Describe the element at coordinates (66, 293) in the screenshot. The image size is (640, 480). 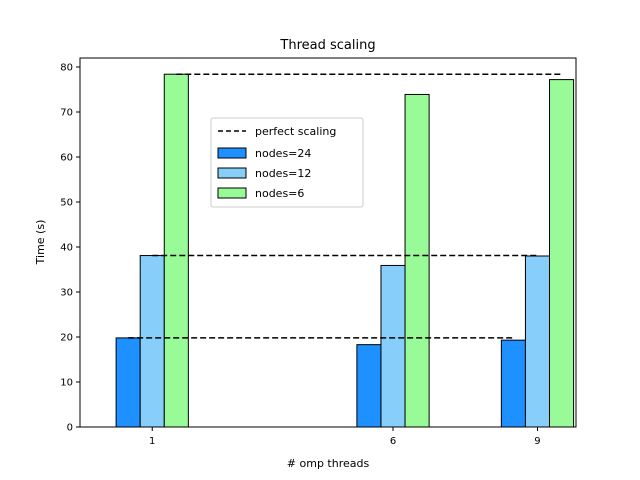
I see `y-tick-label: 30` at that location.